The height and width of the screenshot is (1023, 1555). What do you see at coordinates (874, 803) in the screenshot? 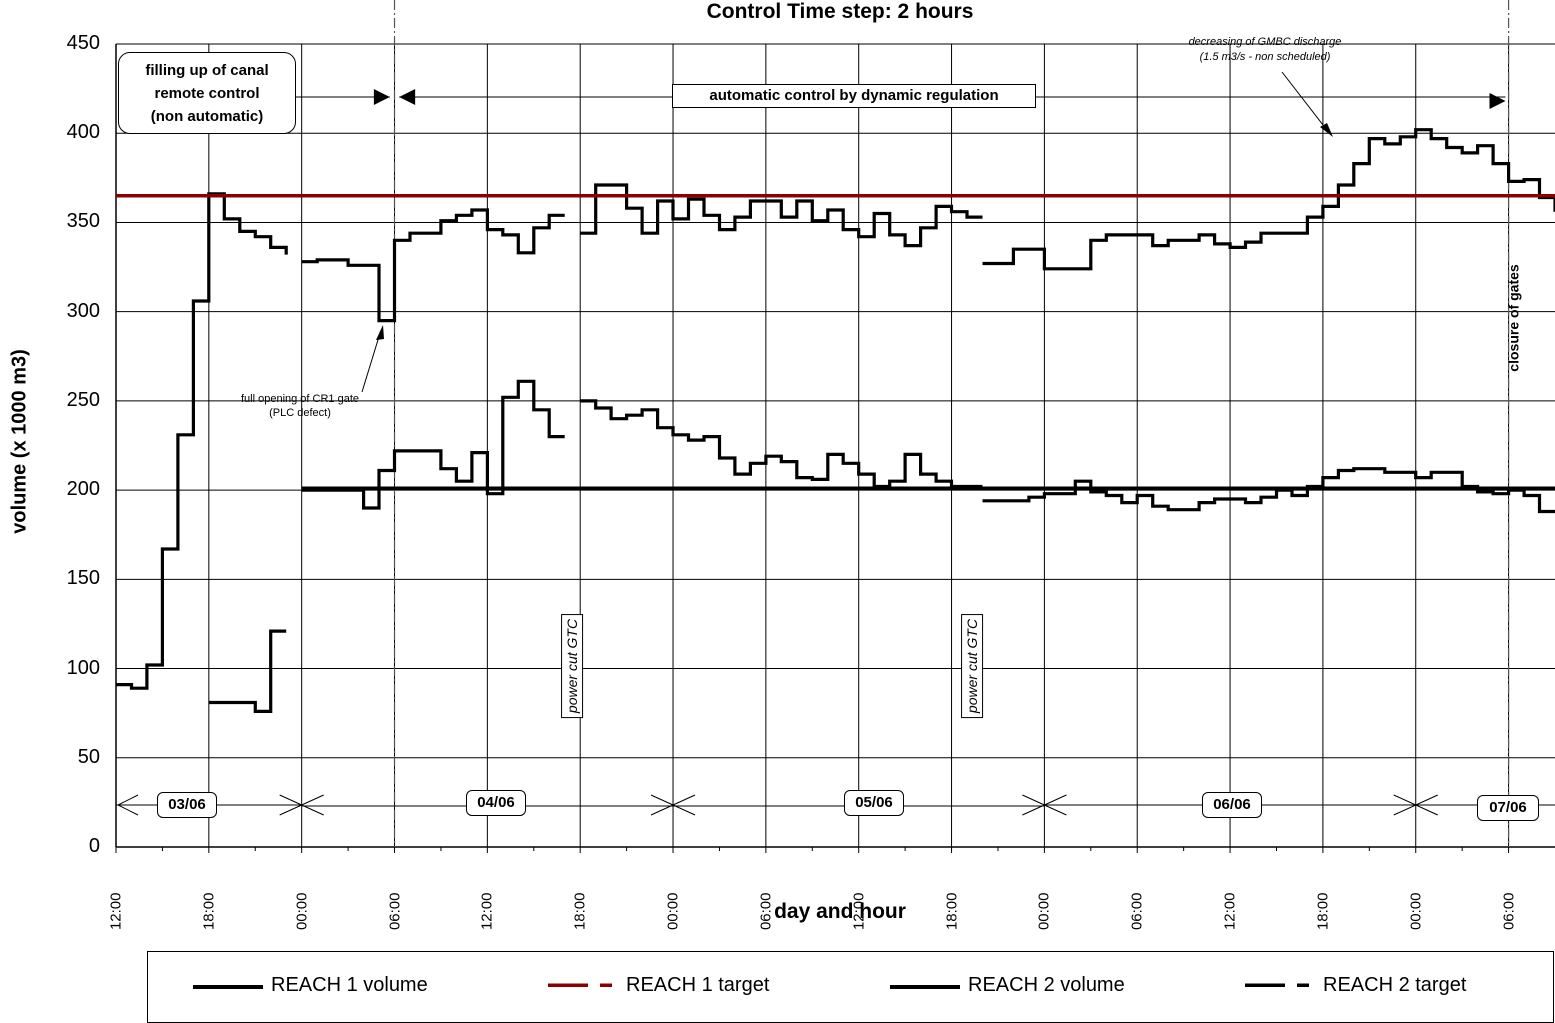
I see `day-label-0506: 05/06` at bounding box center [874, 803].